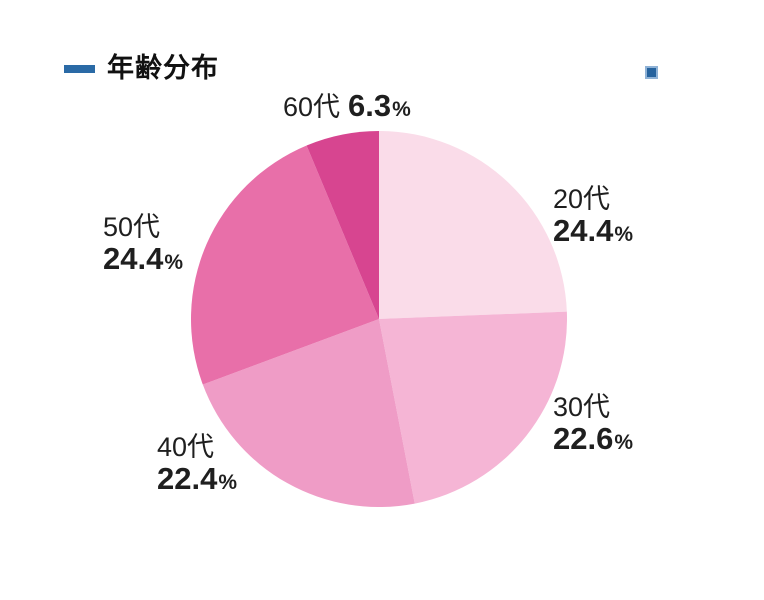 This screenshot has height=600, width=764. What do you see at coordinates (228, 482) in the screenshot?
I see `pie-label-40s-unit: %` at bounding box center [228, 482].